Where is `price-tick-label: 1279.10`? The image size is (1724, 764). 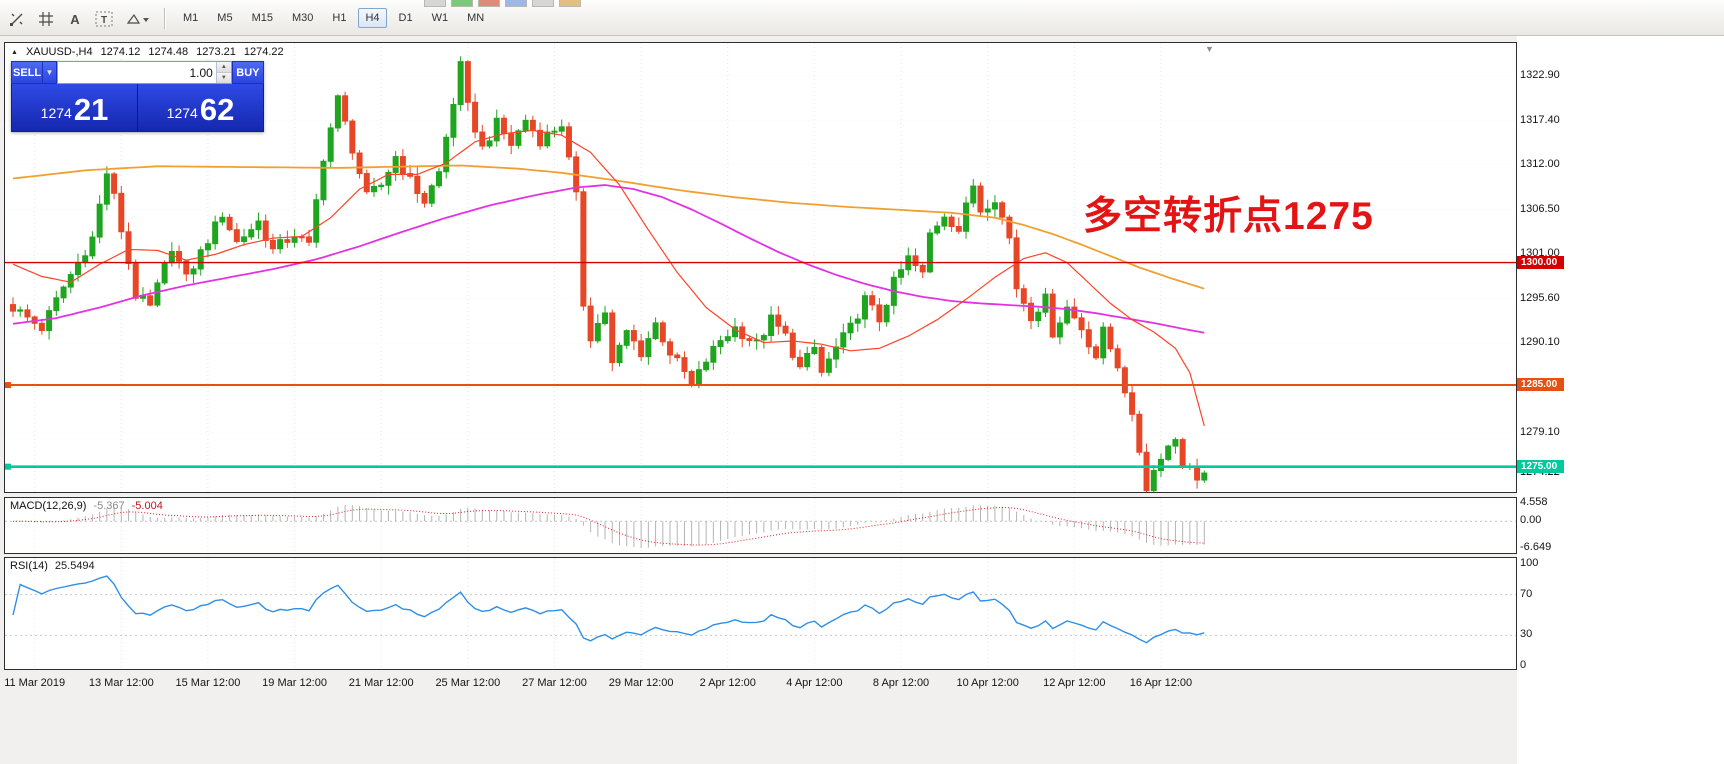
price-tick-label: 1279.10 is located at coordinates (1540, 432).